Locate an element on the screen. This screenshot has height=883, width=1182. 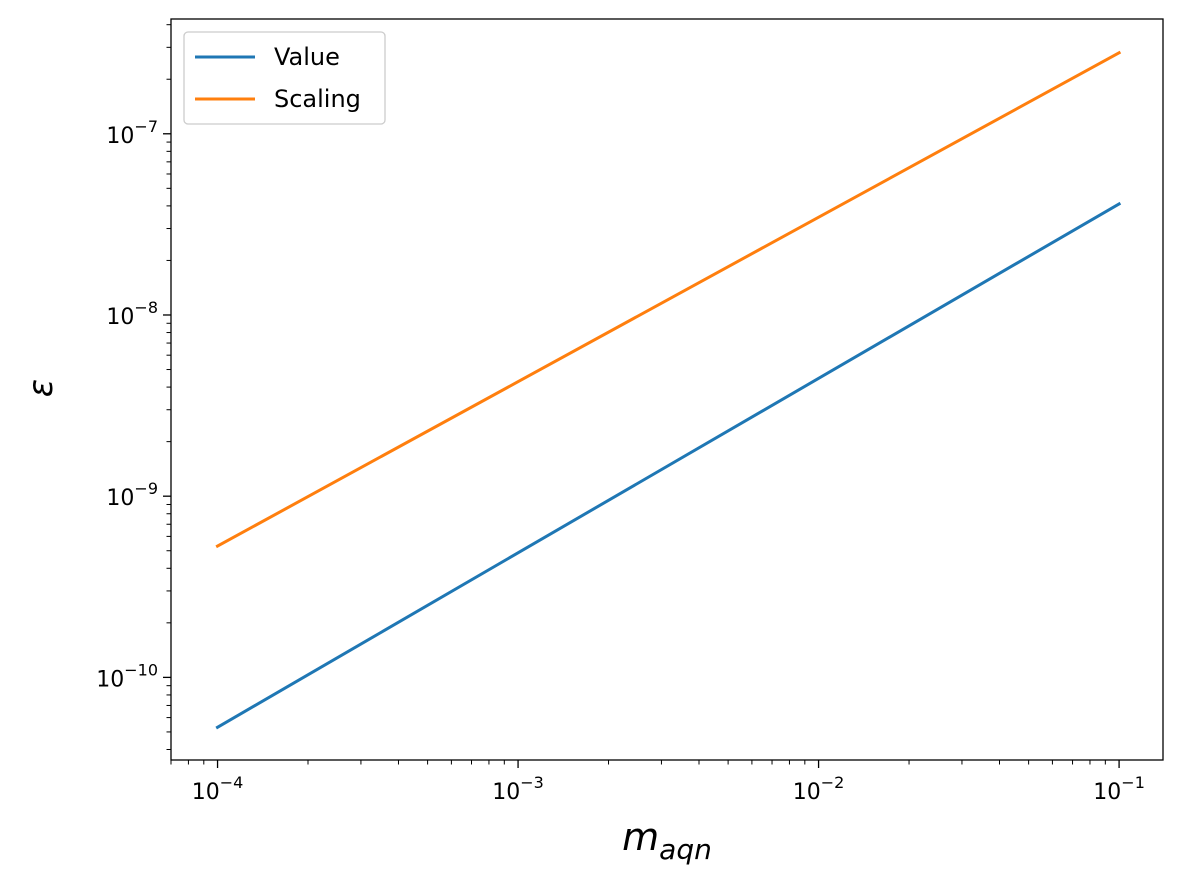
legend-label-scaling: Scaling is located at coordinates (317, 99).